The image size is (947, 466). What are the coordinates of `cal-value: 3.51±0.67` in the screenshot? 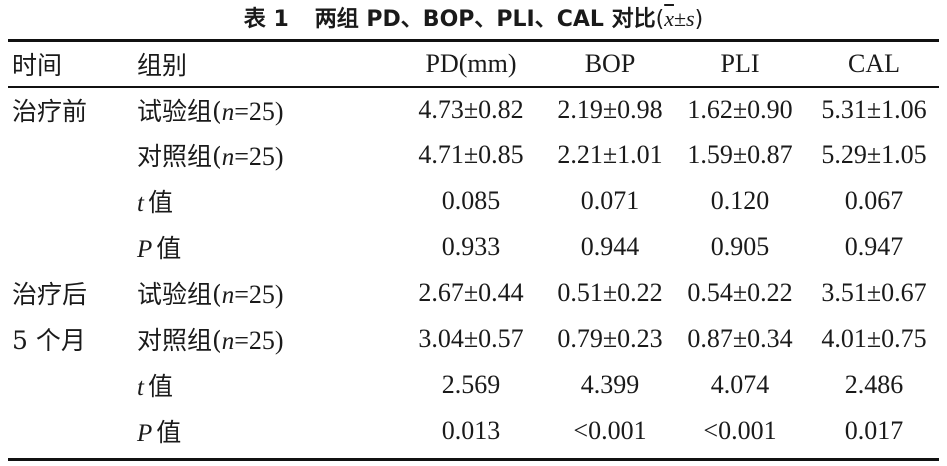 It's located at (874, 292).